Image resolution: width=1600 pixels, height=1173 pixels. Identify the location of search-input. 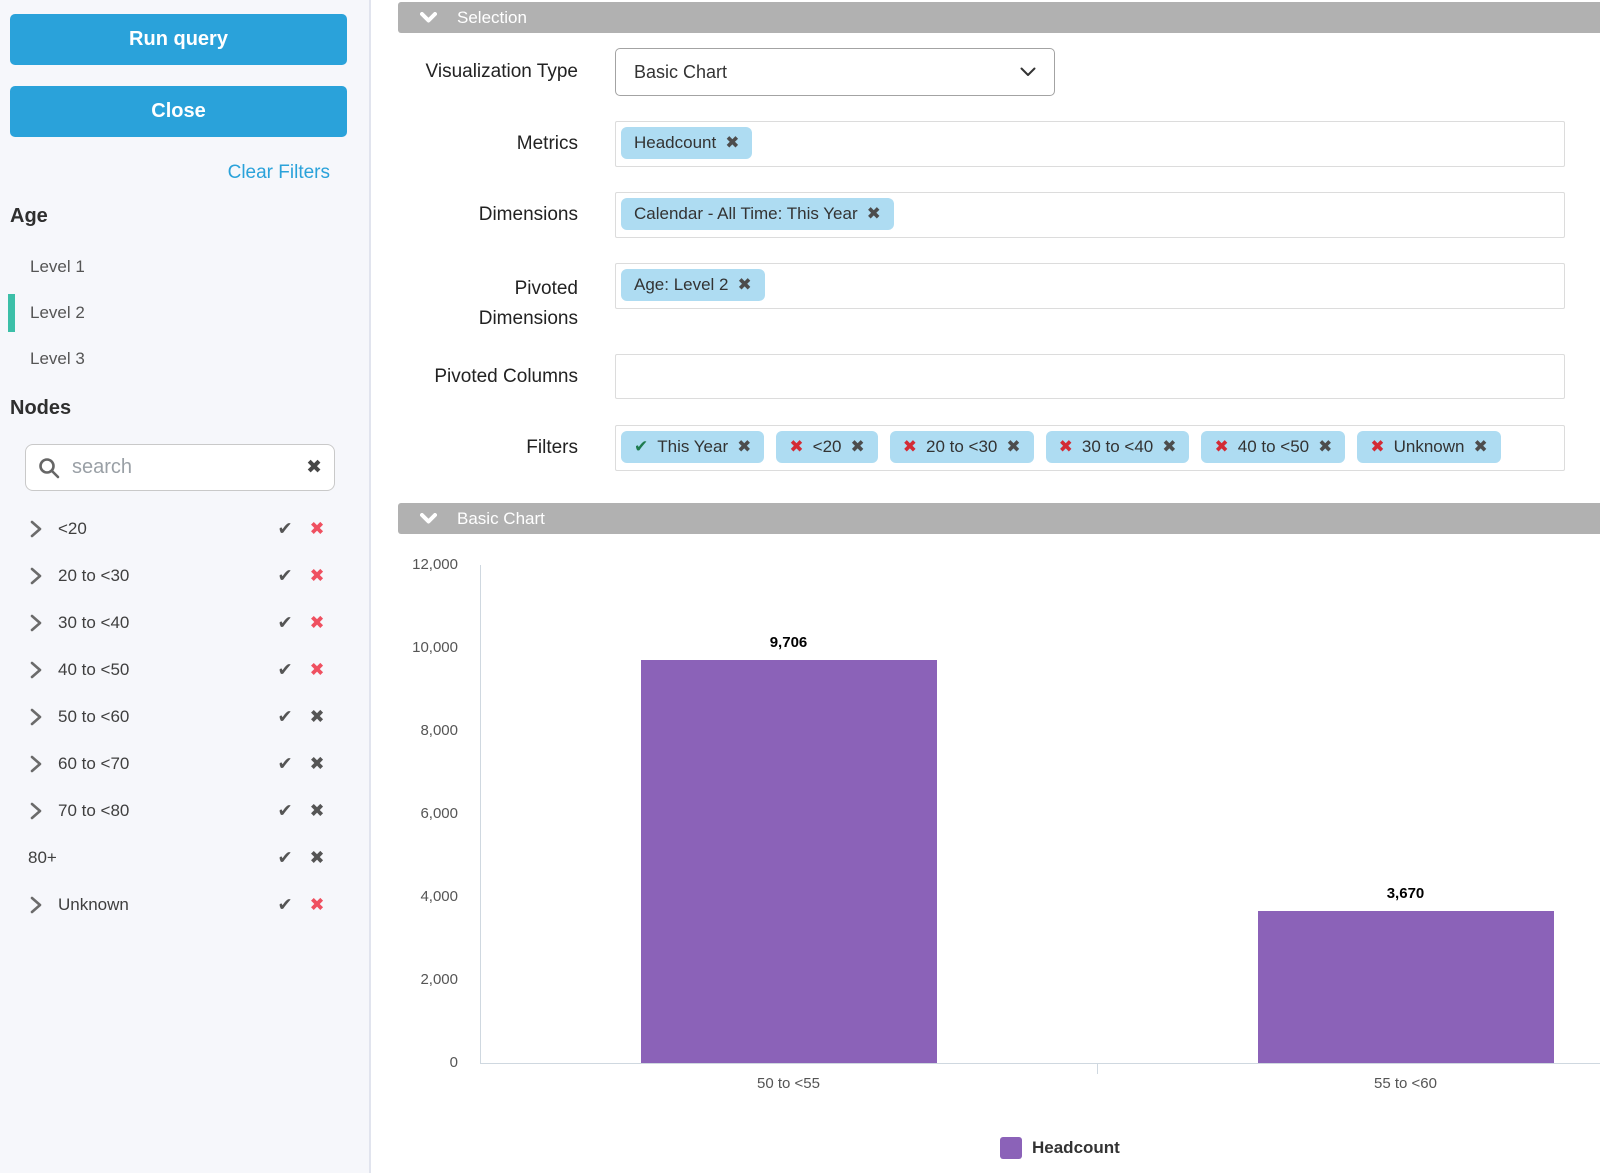
(188, 467).